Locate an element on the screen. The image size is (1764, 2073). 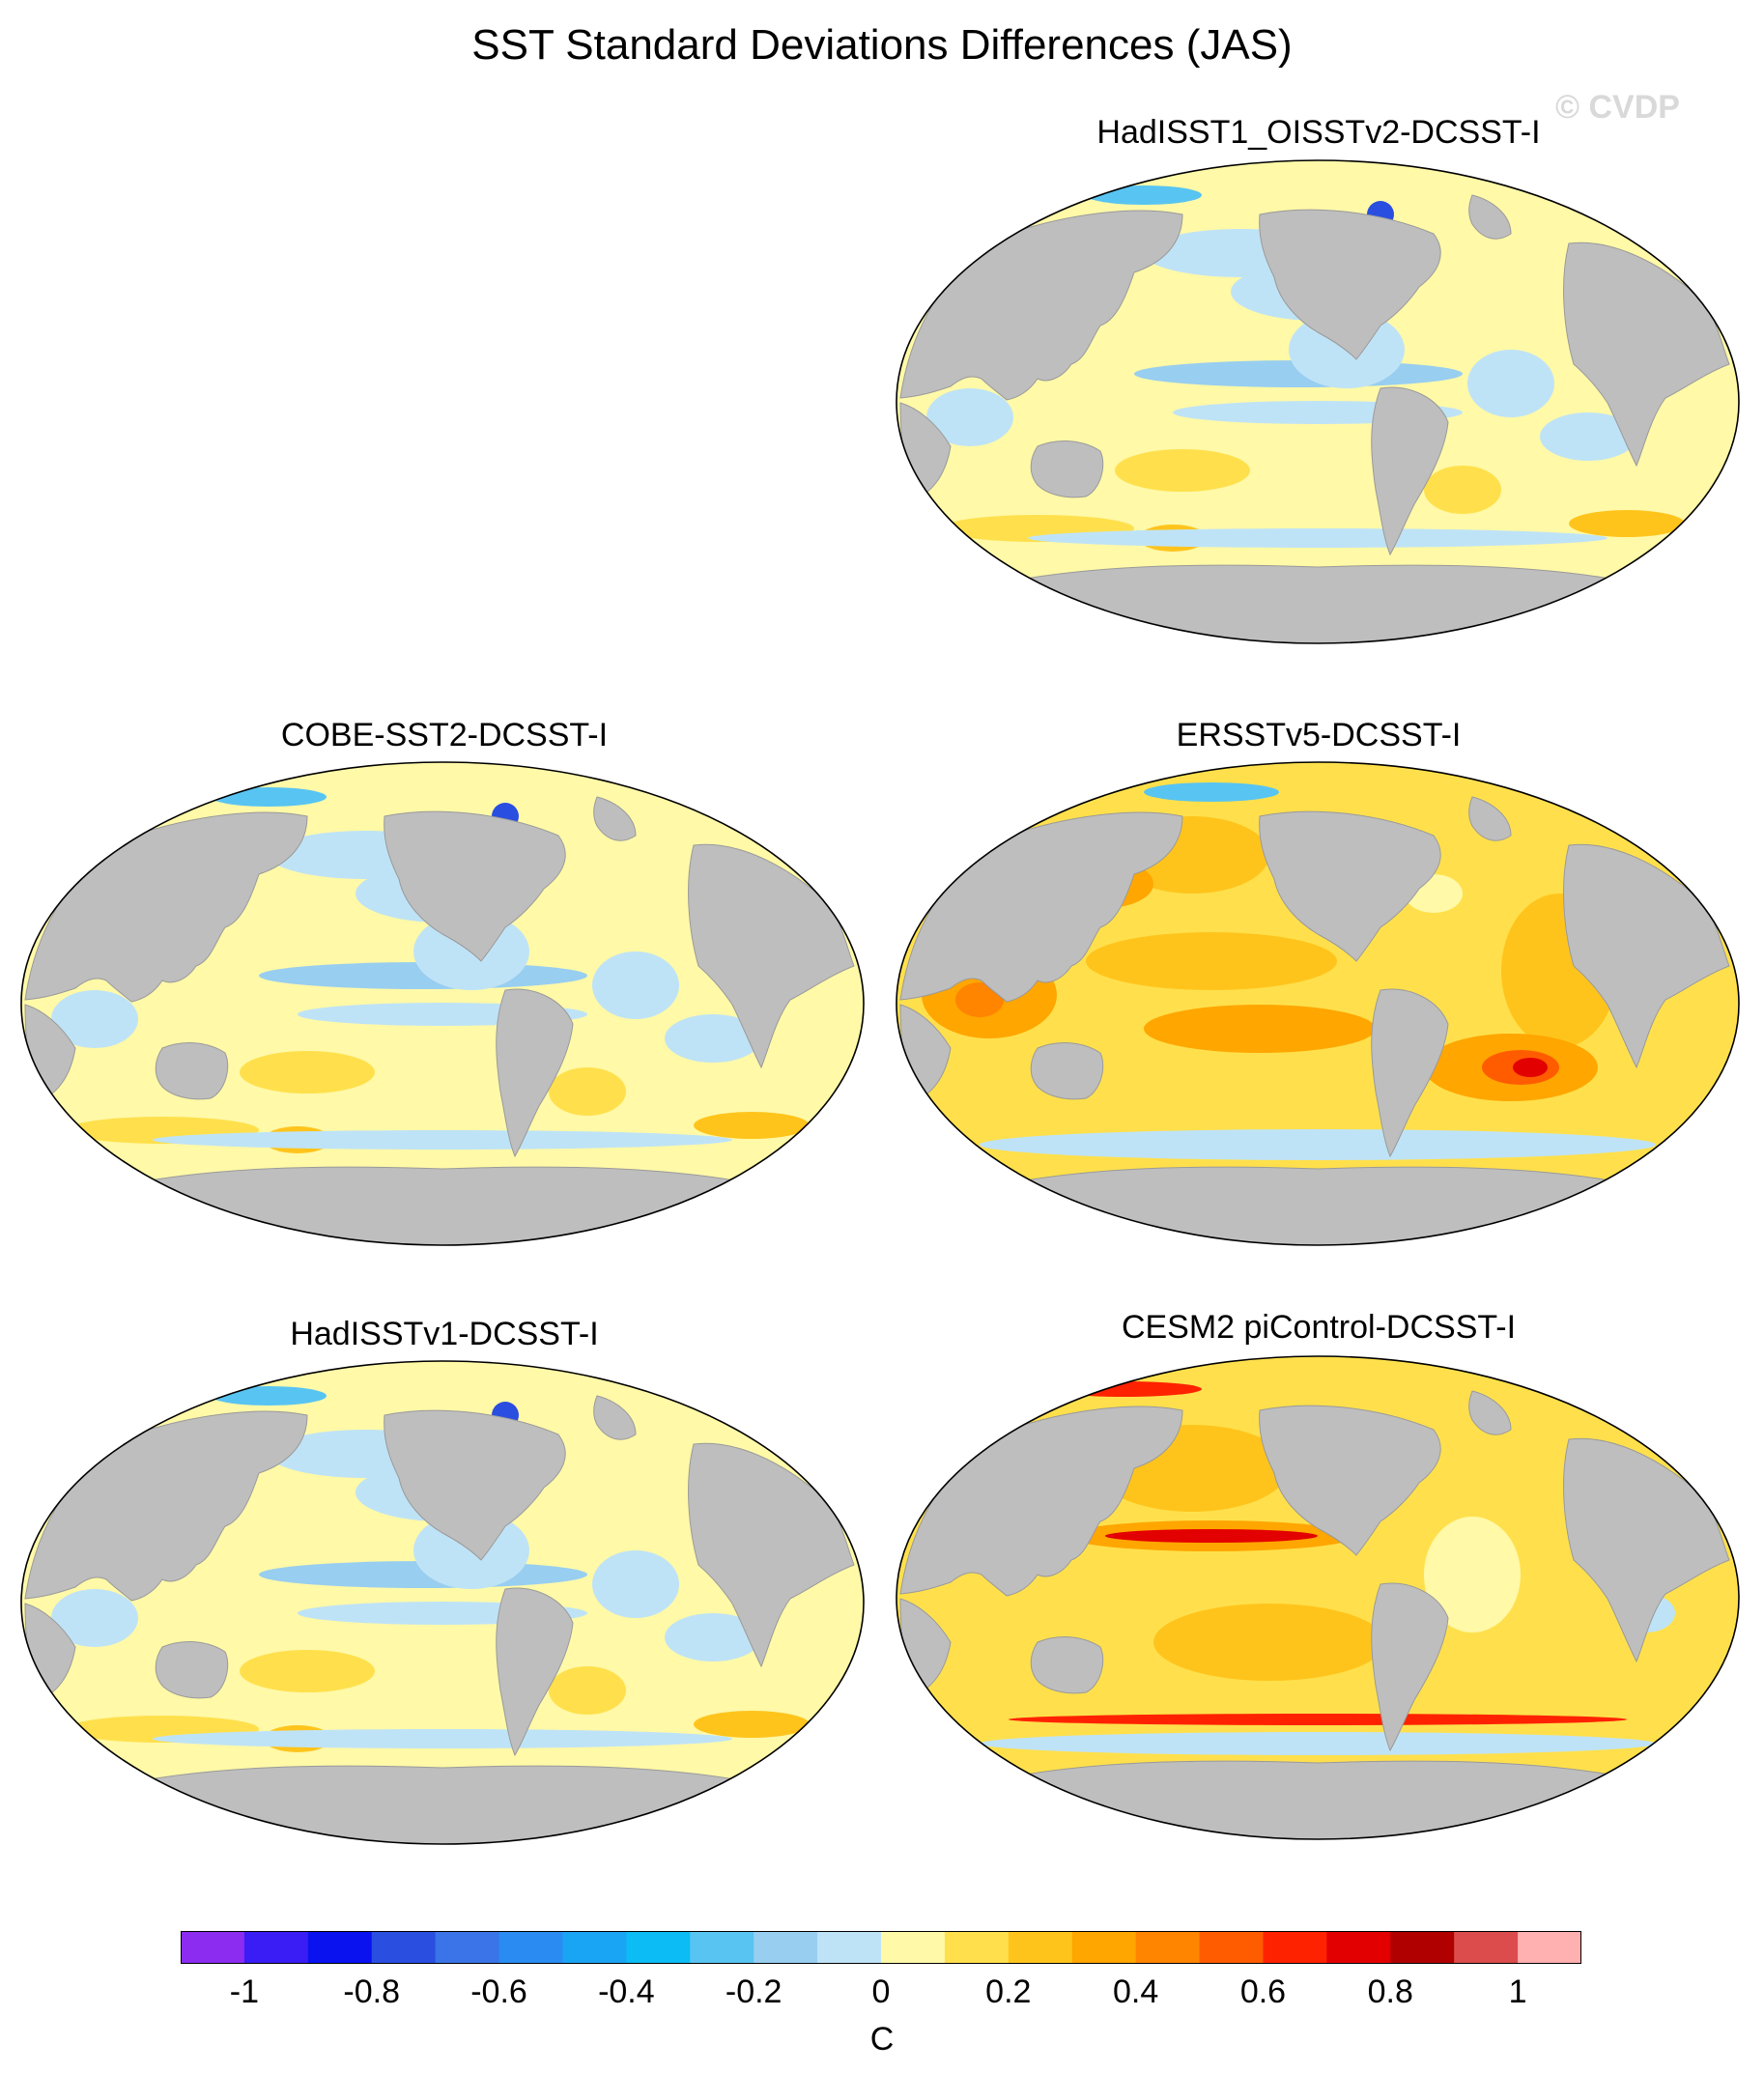
map-ersst is located at coordinates (1318, 1003).